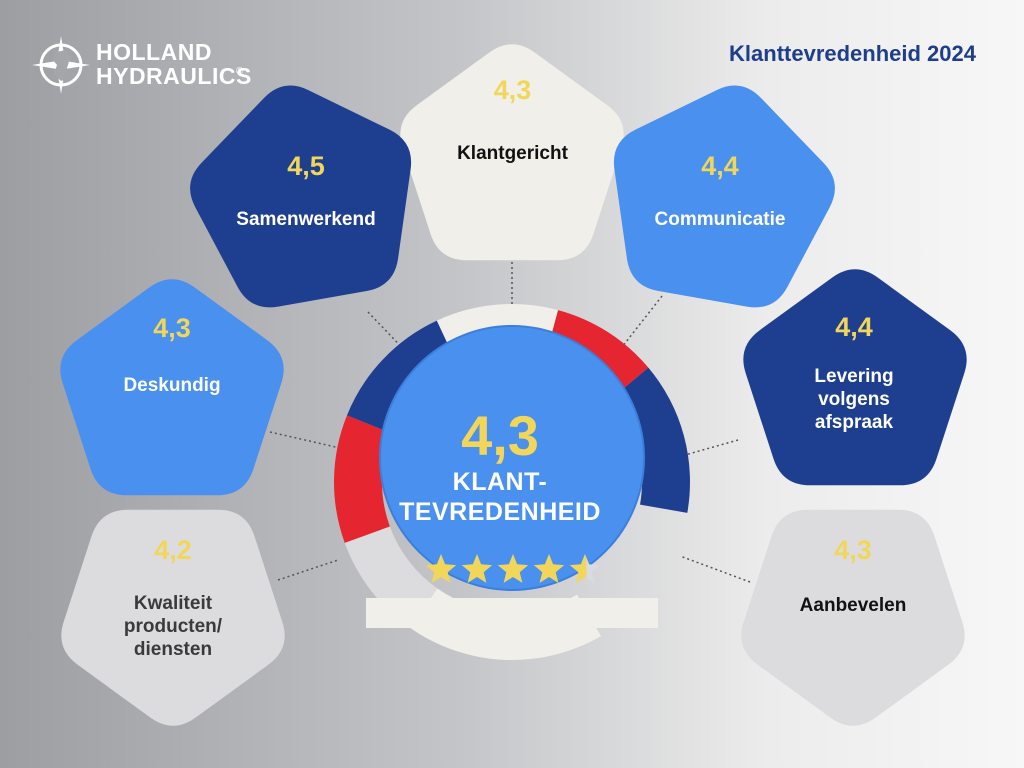  I want to click on card-kwaliteit: 4,2 Kwaliteit producten/ diensten, so click(173, 597).